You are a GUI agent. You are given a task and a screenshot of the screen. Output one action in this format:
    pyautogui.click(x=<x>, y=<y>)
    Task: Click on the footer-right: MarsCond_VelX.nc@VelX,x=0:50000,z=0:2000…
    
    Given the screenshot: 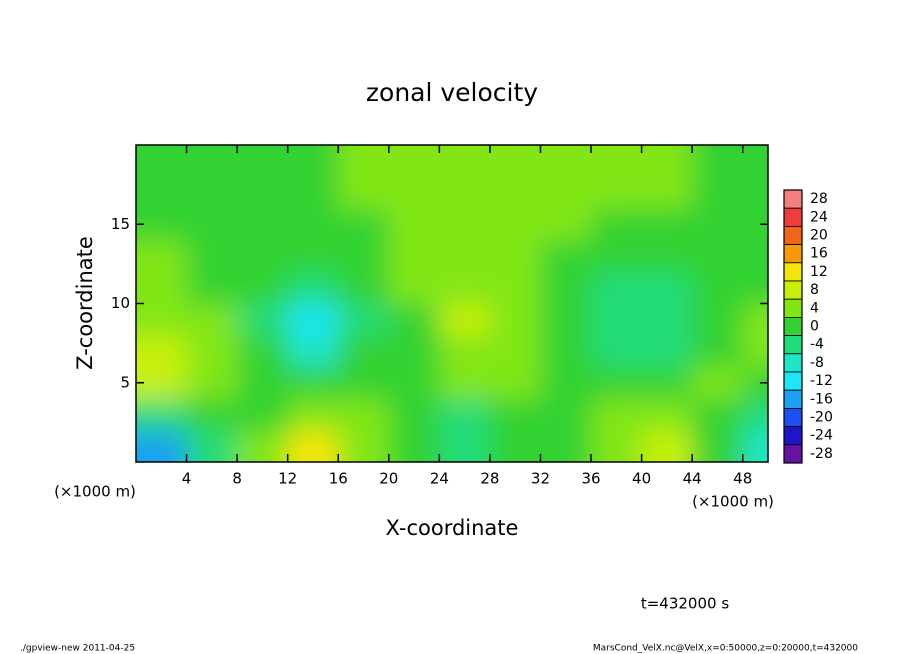 What is the action you would take?
    pyautogui.click(x=725, y=649)
    